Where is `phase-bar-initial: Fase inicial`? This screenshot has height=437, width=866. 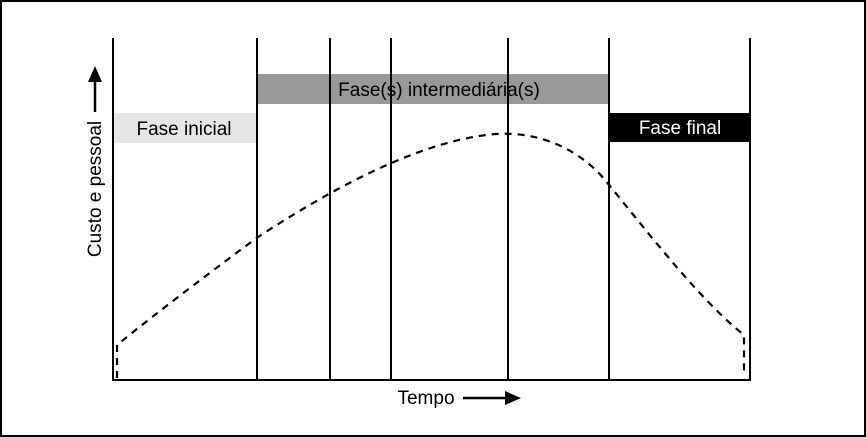 phase-bar-initial: Fase inicial is located at coordinates (184, 128).